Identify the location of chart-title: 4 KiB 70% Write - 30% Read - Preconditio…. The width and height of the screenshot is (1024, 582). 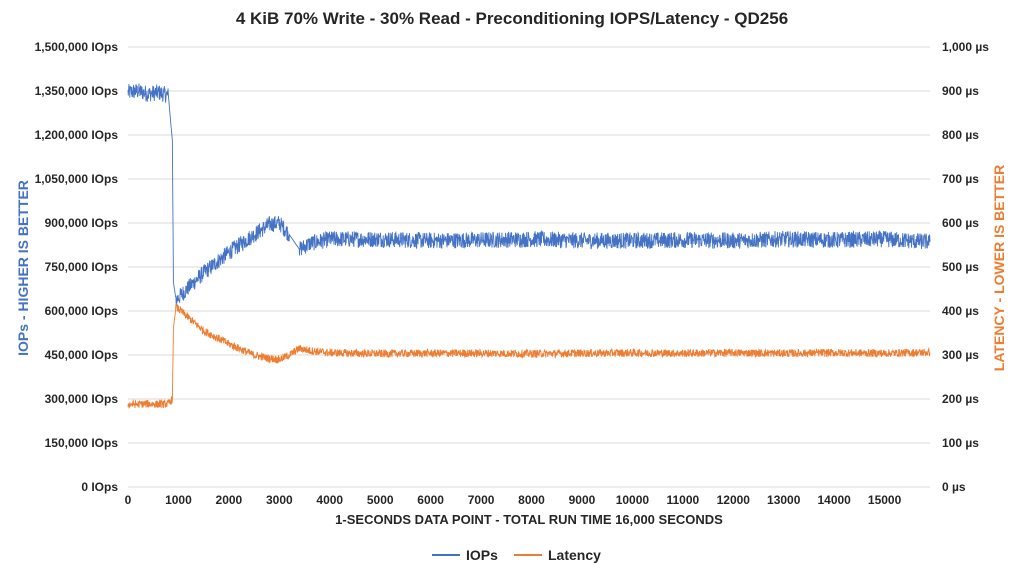
(512, 18).